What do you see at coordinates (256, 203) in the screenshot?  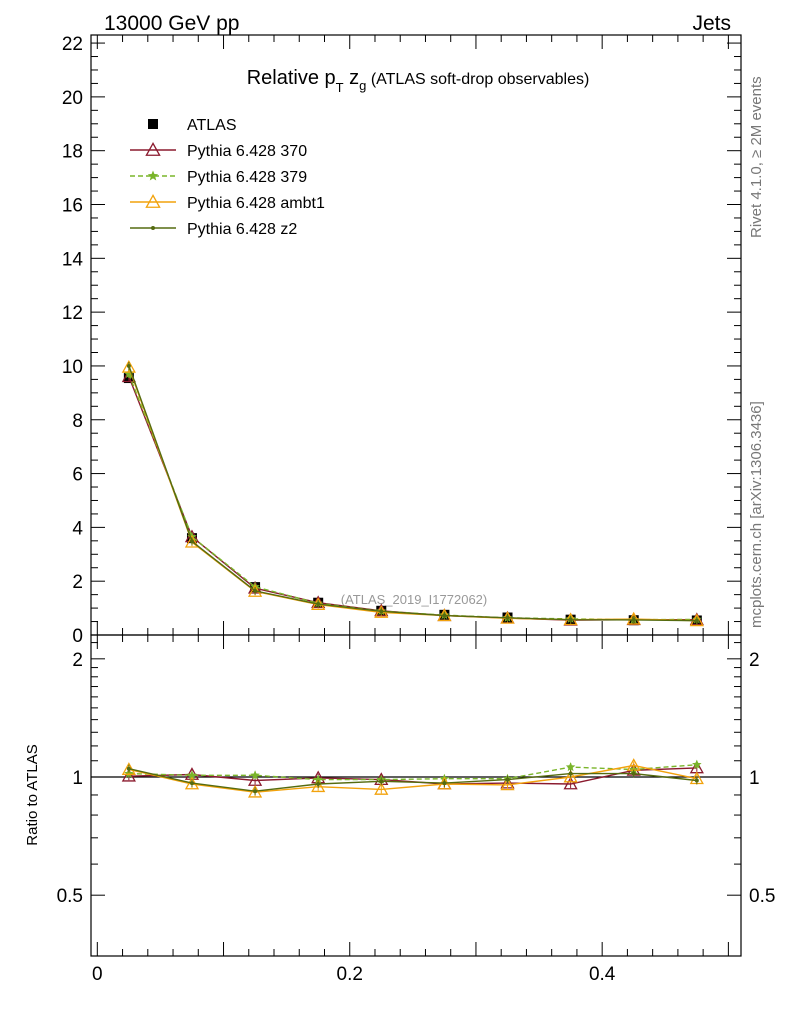 I see `legend-label-ambt1: Pythia 6.428 ambt1` at bounding box center [256, 203].